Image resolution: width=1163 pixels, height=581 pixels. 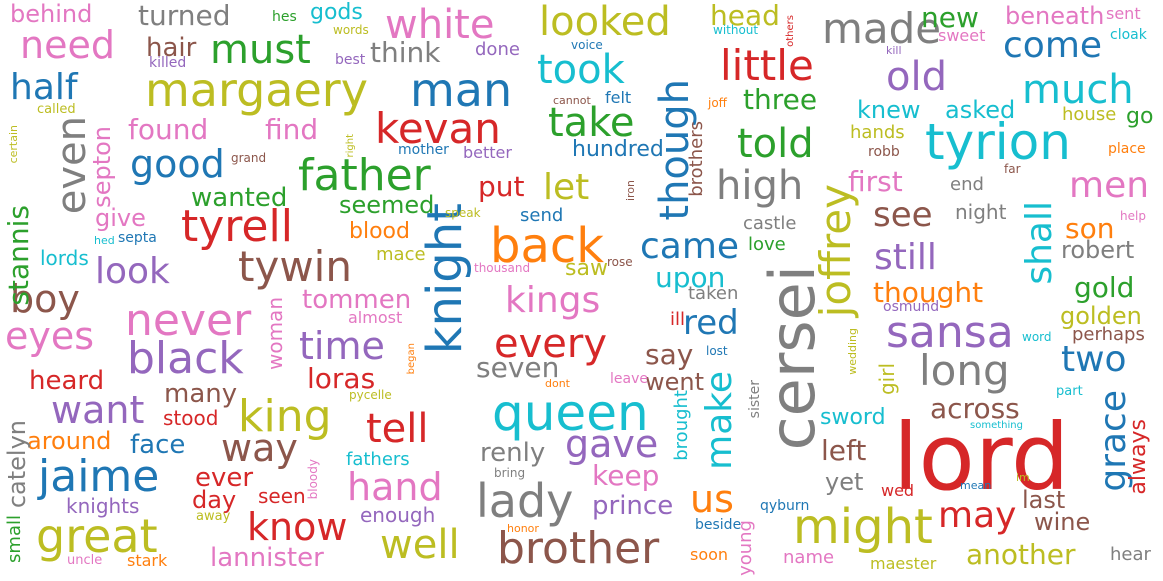 I want to click on word-septon: septon, so click(x=102, y=167).